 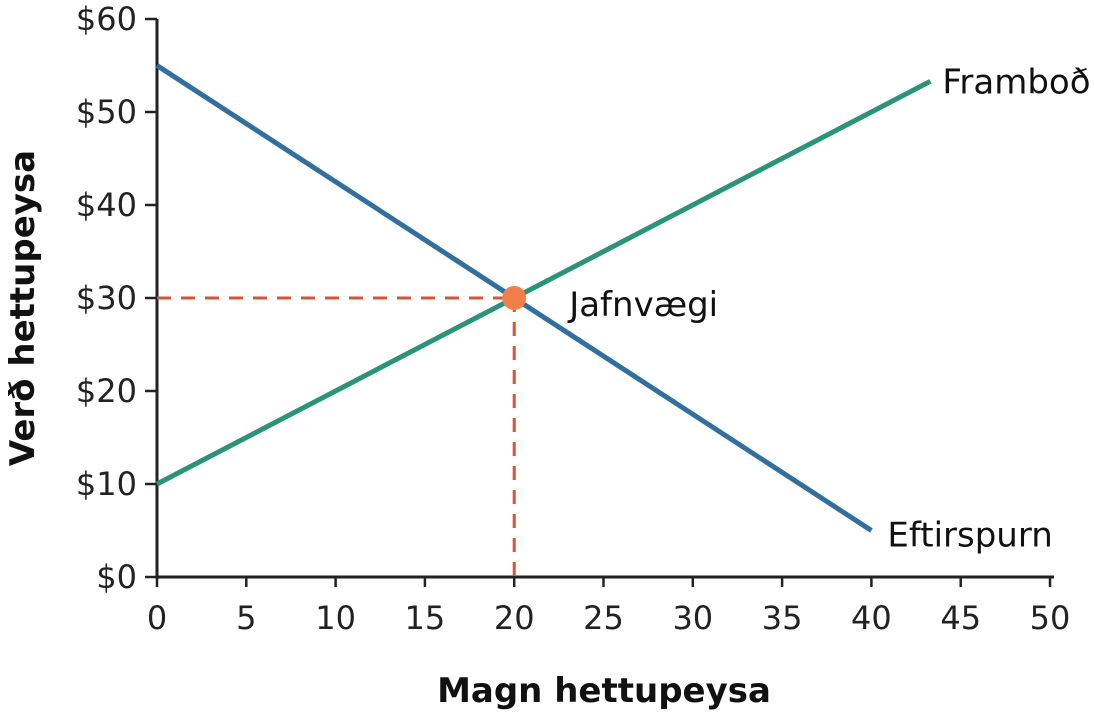 I want to click on x-tick-label: 45, so click(x=960, y=618).